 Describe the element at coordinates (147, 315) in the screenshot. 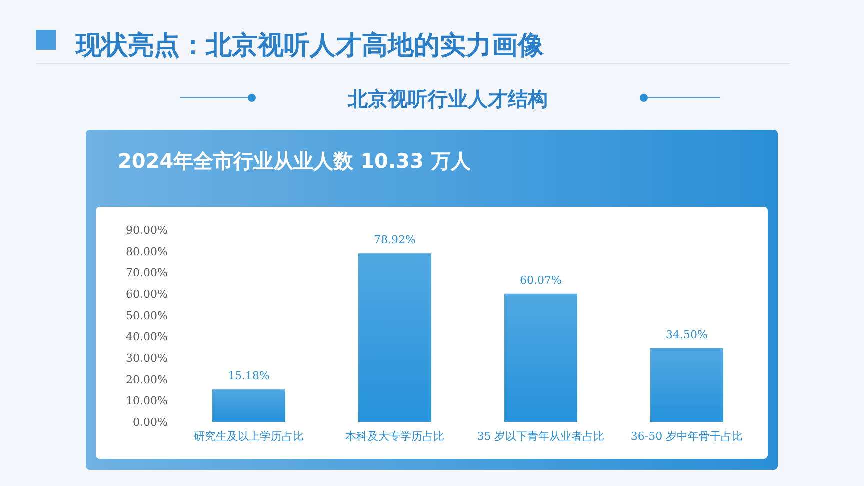

I see `y-tick-label: 50.00%` at that location.